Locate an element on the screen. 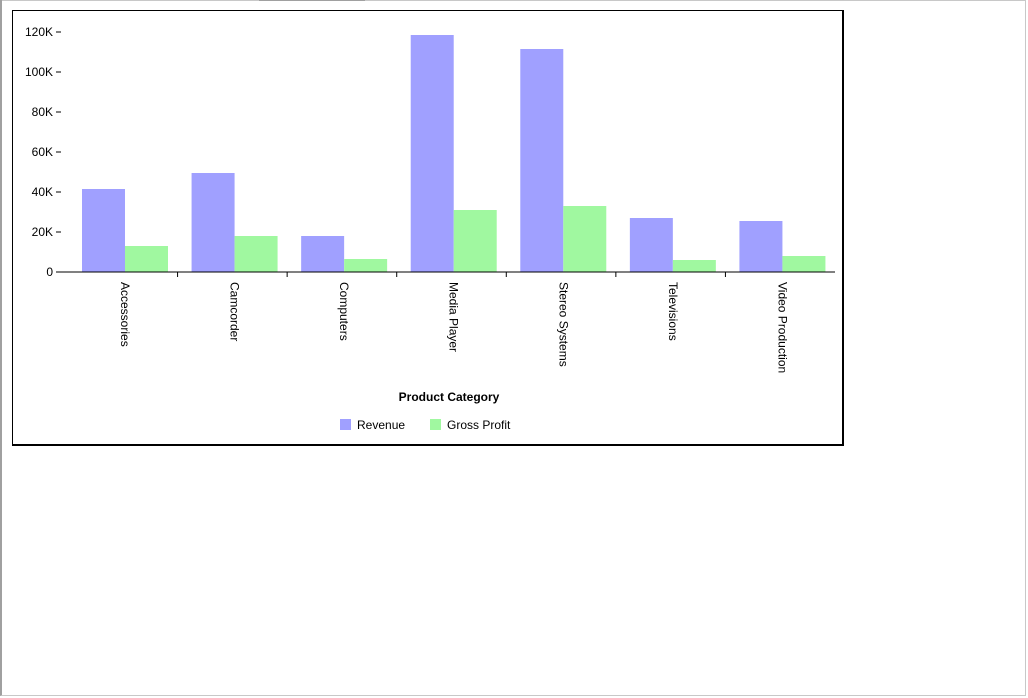 Image resolution: width=1028 pixels, height=698 pixels. y-axis: 0 20K 40K 60K 80K 100K 120K is located at coordinates (43, 152).